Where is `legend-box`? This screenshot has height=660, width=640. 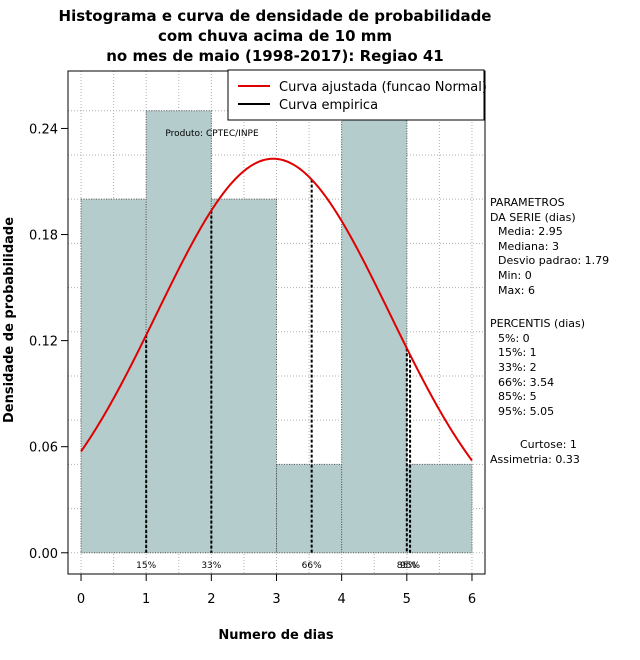
legend-box is located at coordinates (356, 95).